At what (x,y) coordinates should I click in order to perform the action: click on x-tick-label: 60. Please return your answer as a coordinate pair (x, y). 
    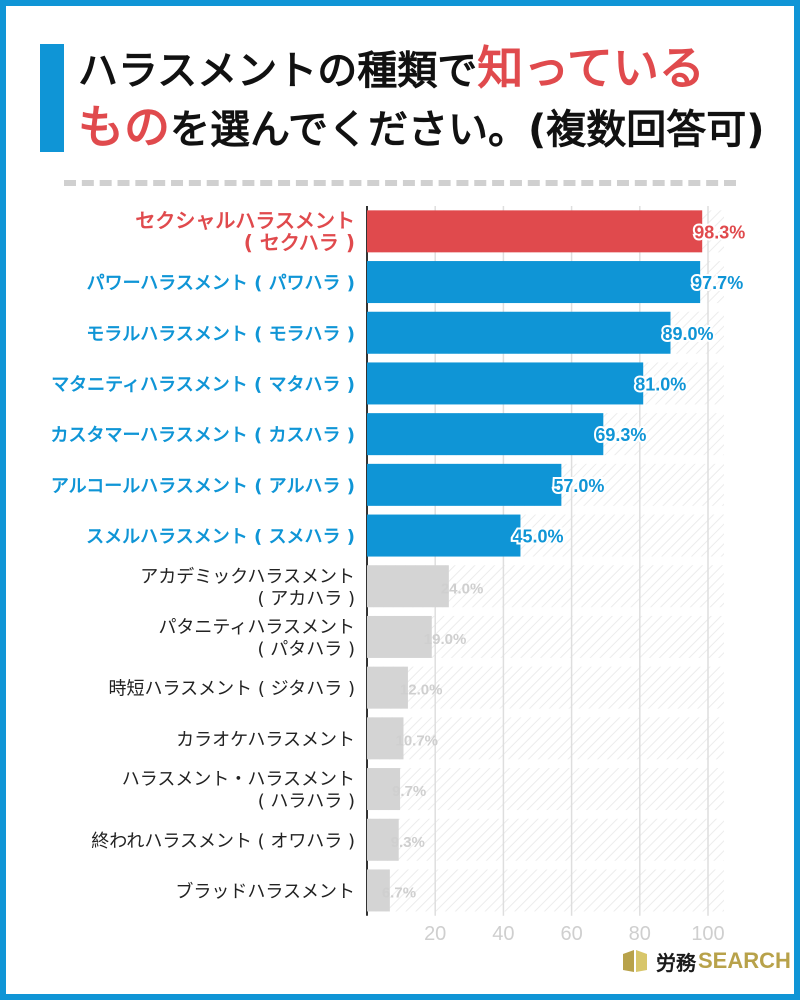
    Looking at the image, I should click on (571, 934).